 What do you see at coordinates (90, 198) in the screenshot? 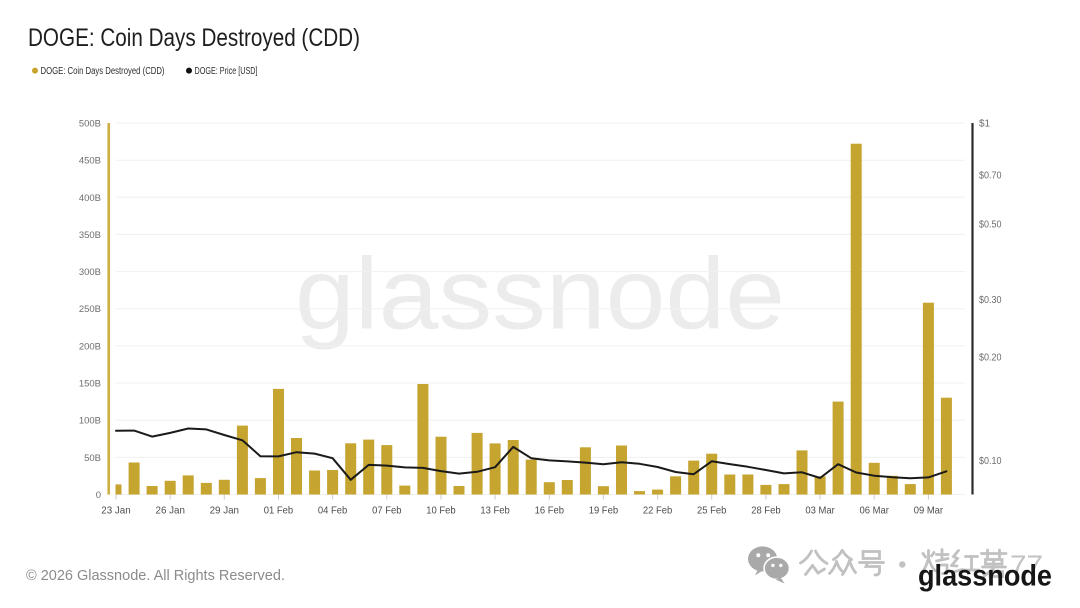
I see `svg-text: 400B` at bounding box center [90, 198].